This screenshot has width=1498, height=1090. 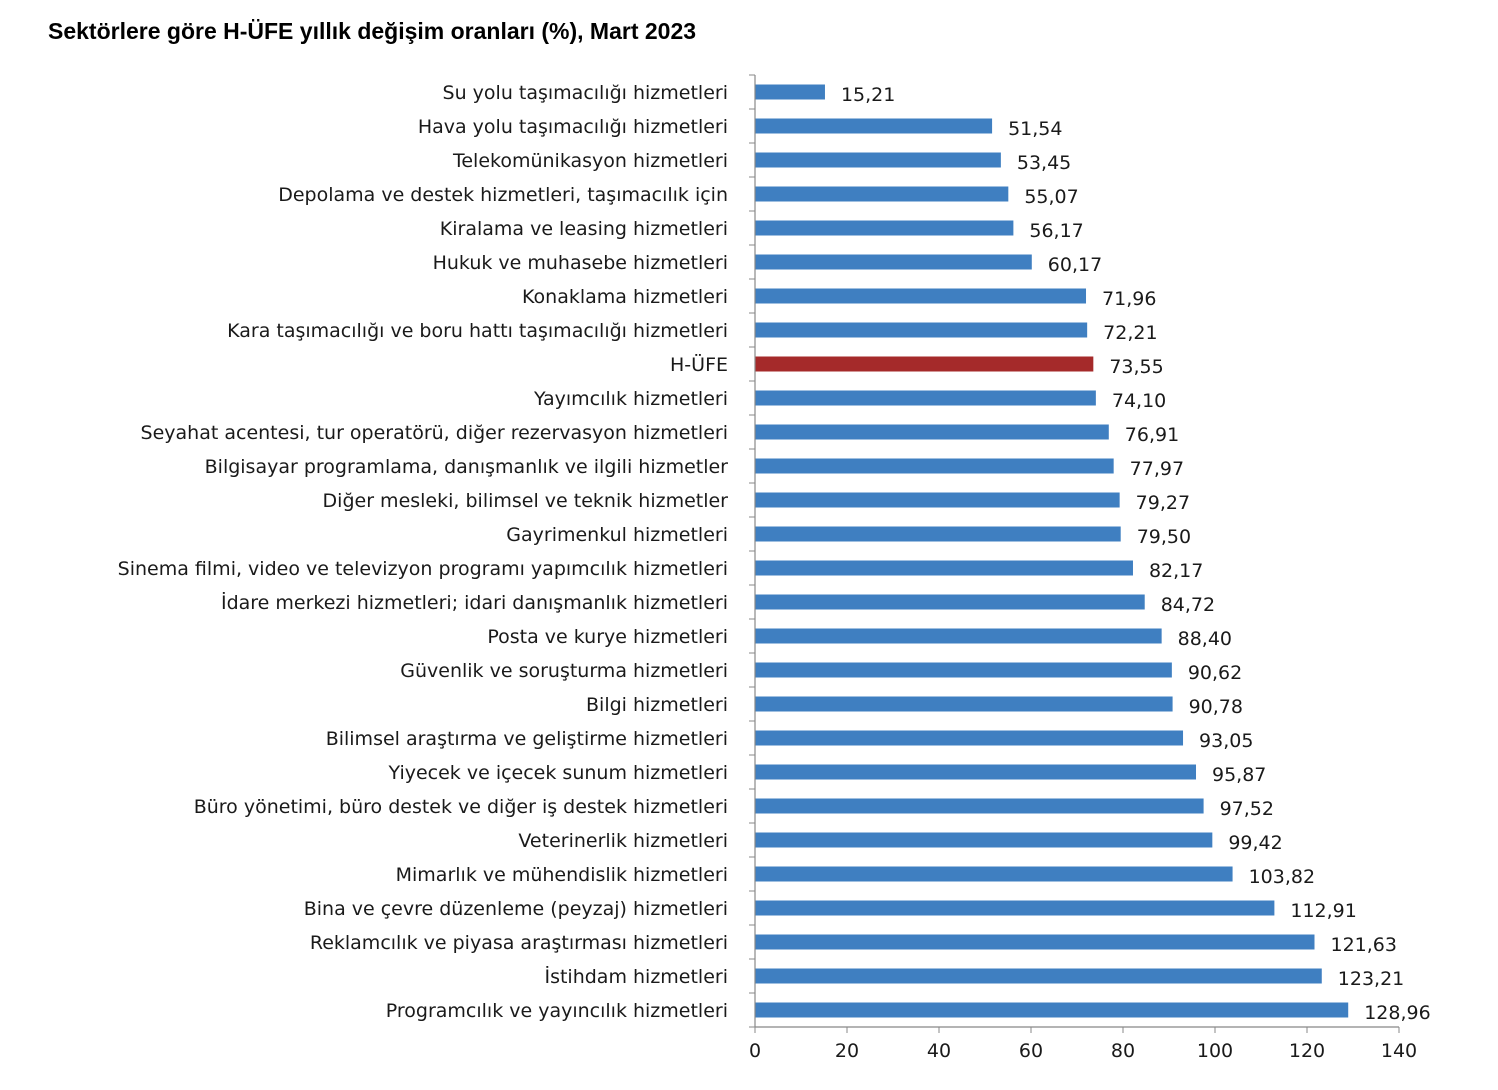 What do you see at coordinates (1035, 129) in the screenshot?
I see `value-label: 51,54` at bounding box center [1035, 129].